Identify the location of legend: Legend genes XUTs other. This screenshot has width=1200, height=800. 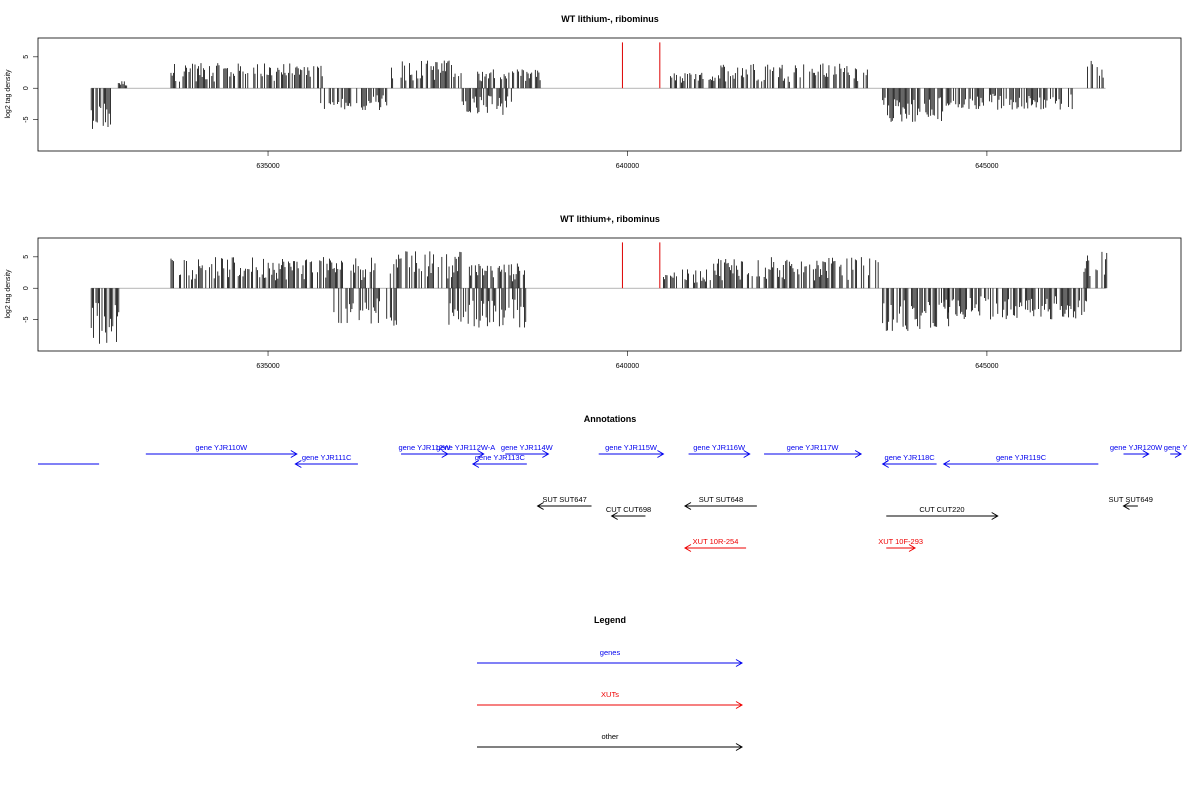
(610, 683).